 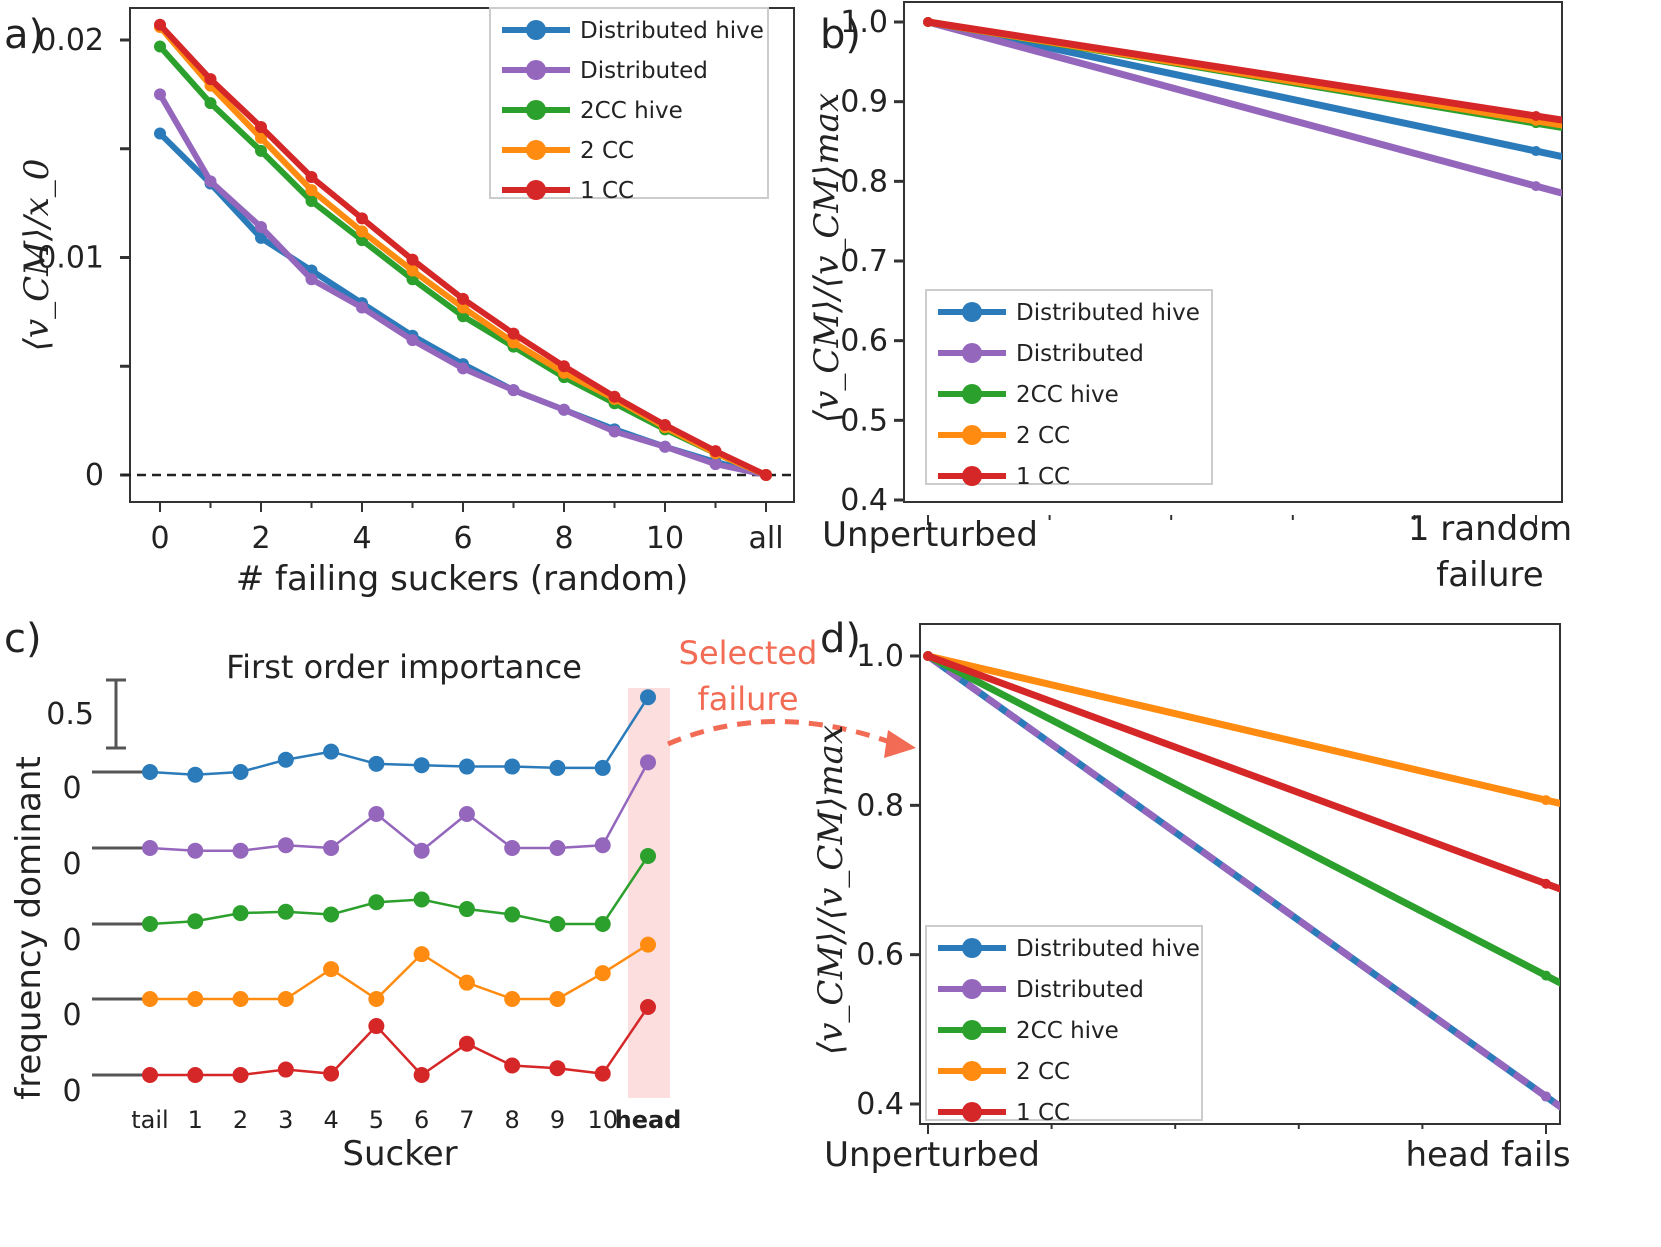 What do you see at coordinates (240, 1120) in the screenshot?
I see `panel-c-xtick-label: 2` at bounding box center [240, 1120].